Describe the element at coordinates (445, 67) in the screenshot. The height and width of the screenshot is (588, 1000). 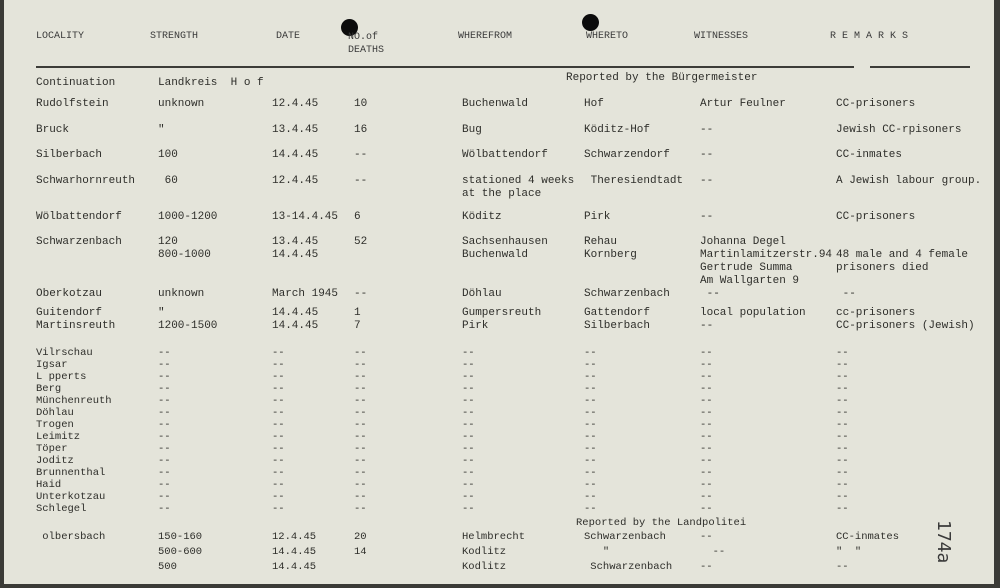
I see `header-rule` at that location.